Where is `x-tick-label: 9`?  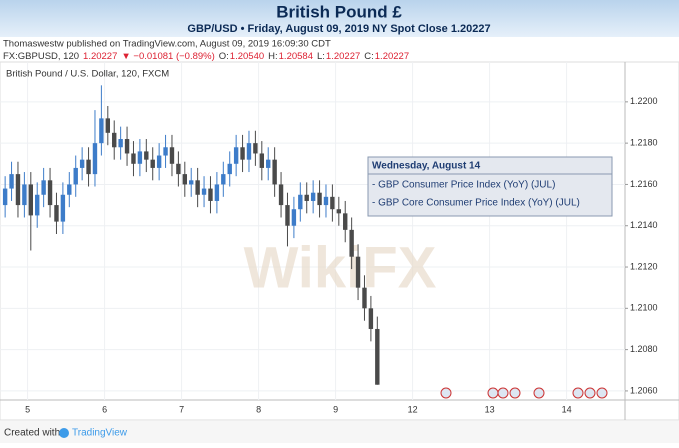 x-tick-label: 9 is located at coordinates (335, 409).